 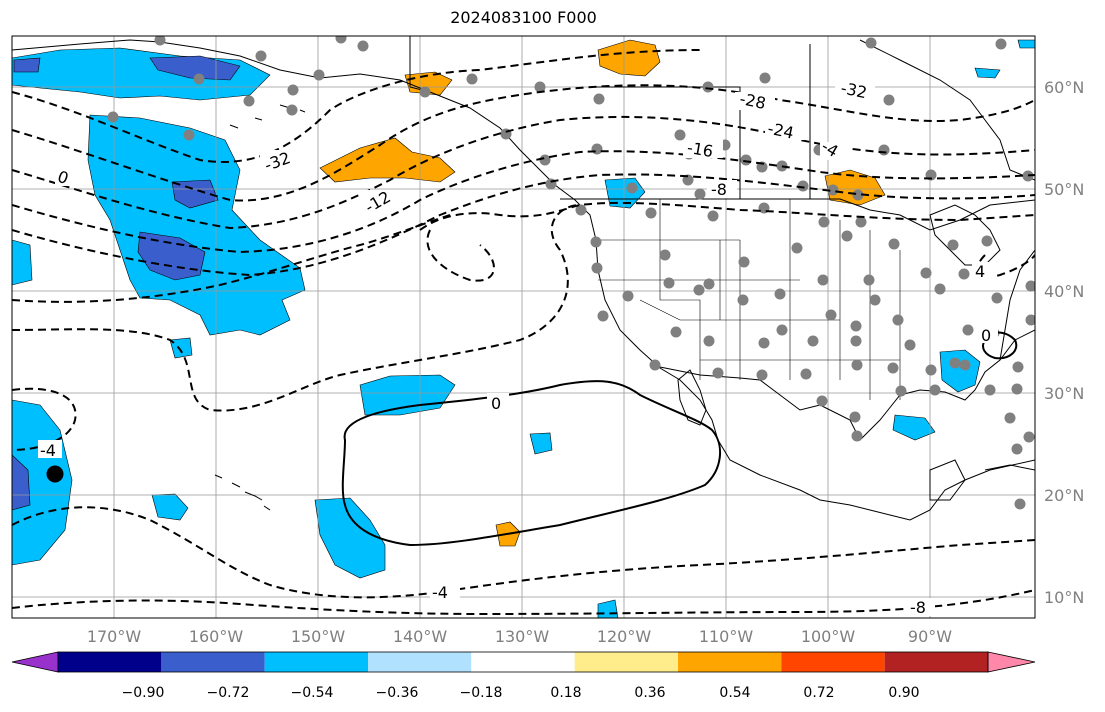 What do you see at coordinates (828, 636) in the screenshot?
I see `lon-label: 100°W` at bounding box center [828, 636].